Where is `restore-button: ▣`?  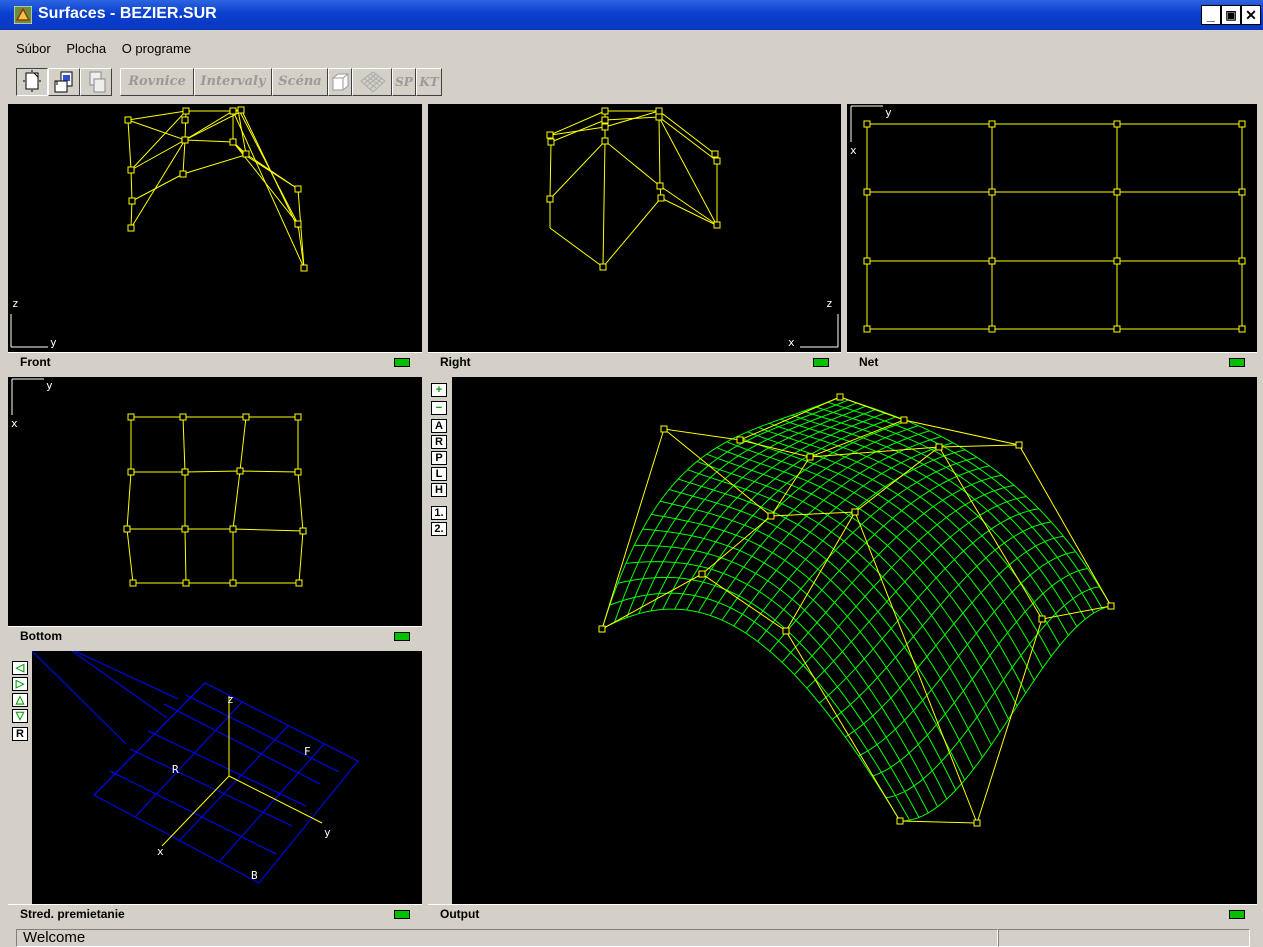 restore-button: ▣ is located at coordinates (1231, 15).